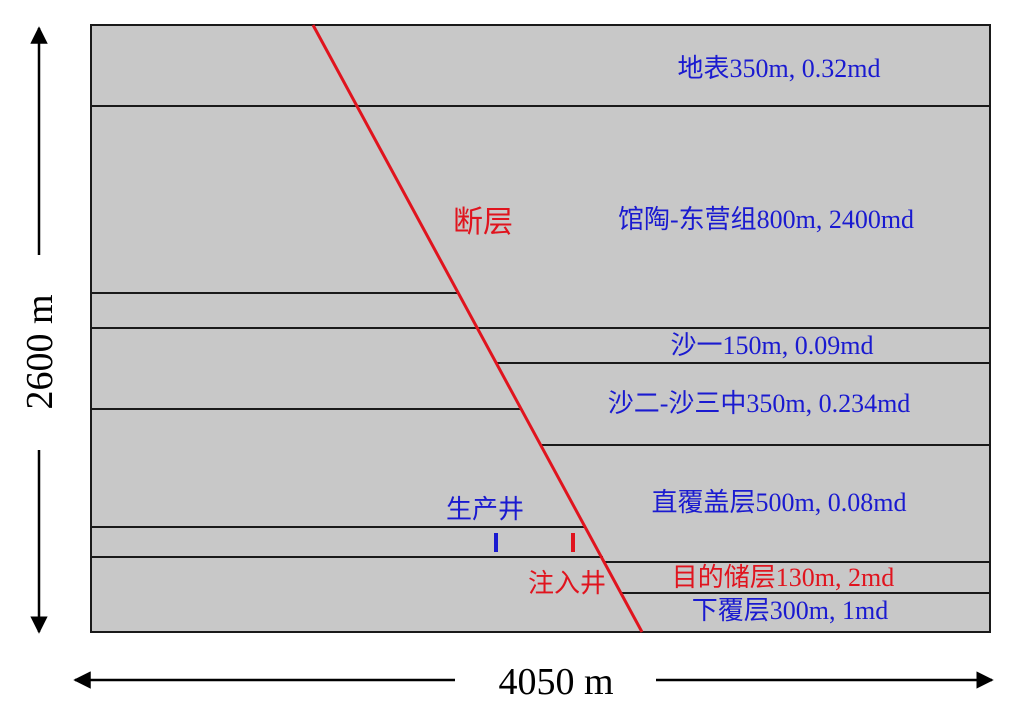 The height and width of the screenshot is (713, 1016). What do you see at coordinates (759, 403) in the screenshot?
I see `layer-label-shaer-shasan: 沙二-沙三中350m, 0.234md` at bounding box center [759, 403].